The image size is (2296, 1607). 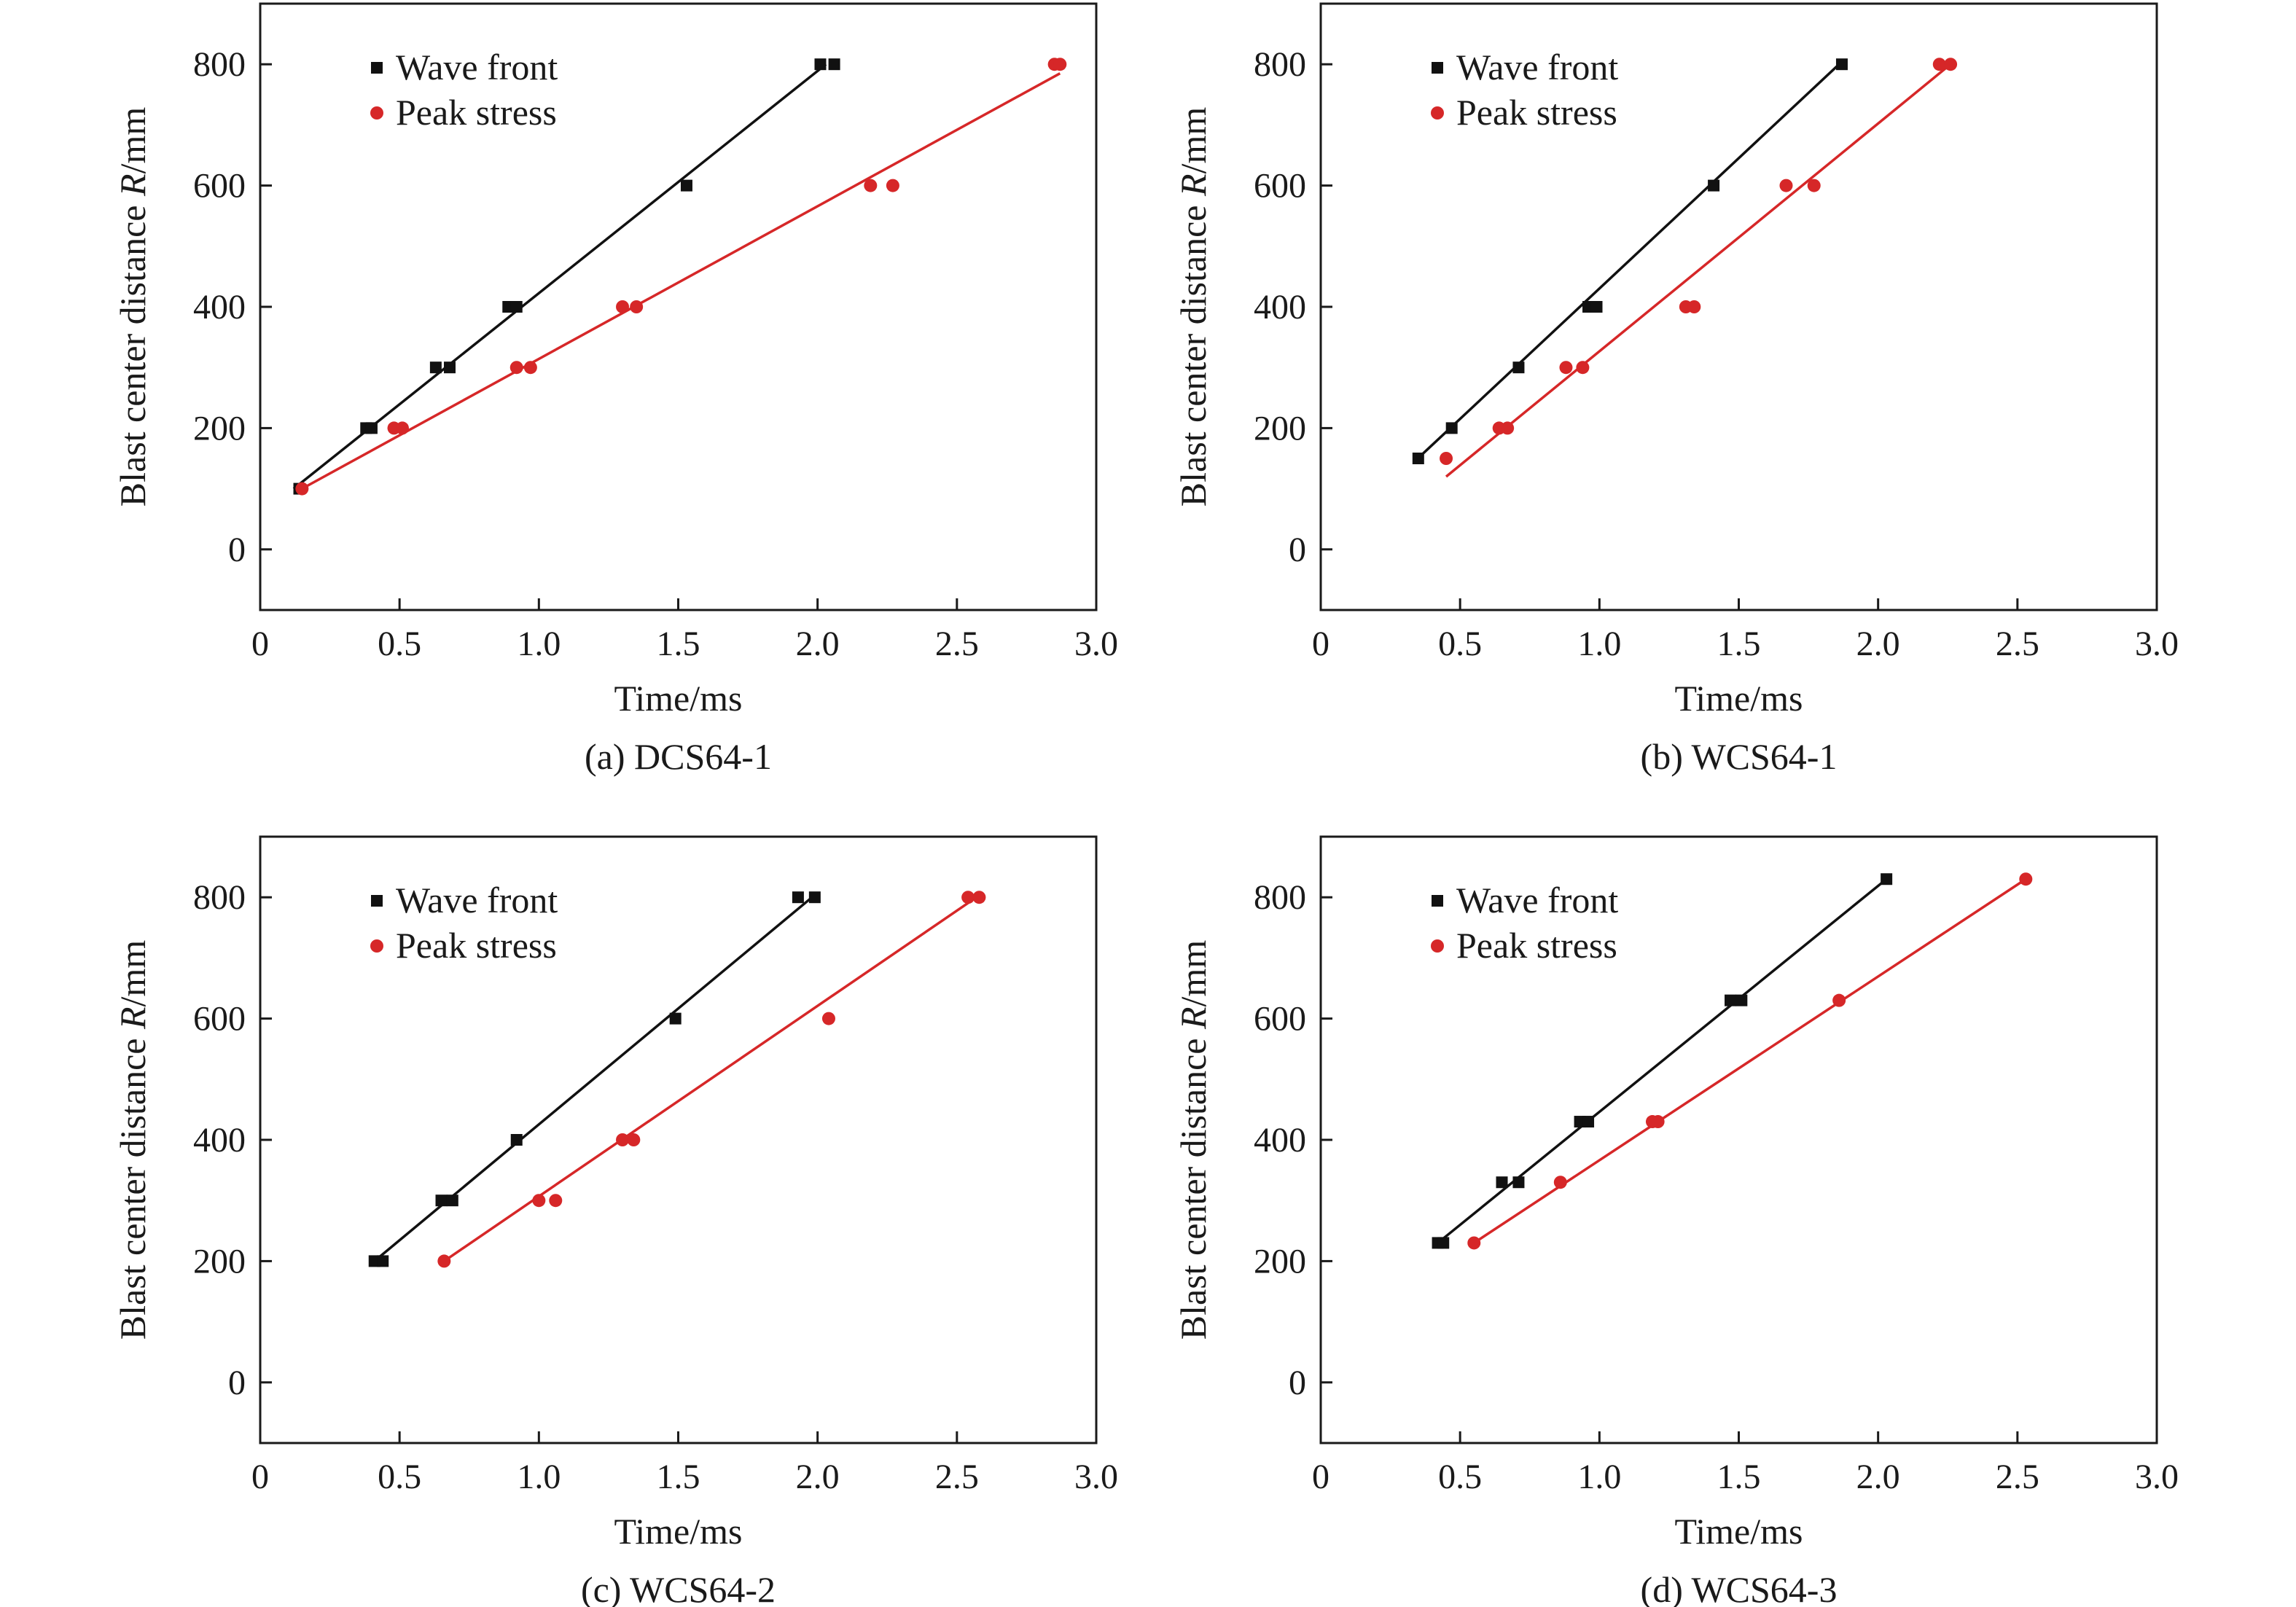 I want to click on plot-frame, so click(x=679, y=1139).